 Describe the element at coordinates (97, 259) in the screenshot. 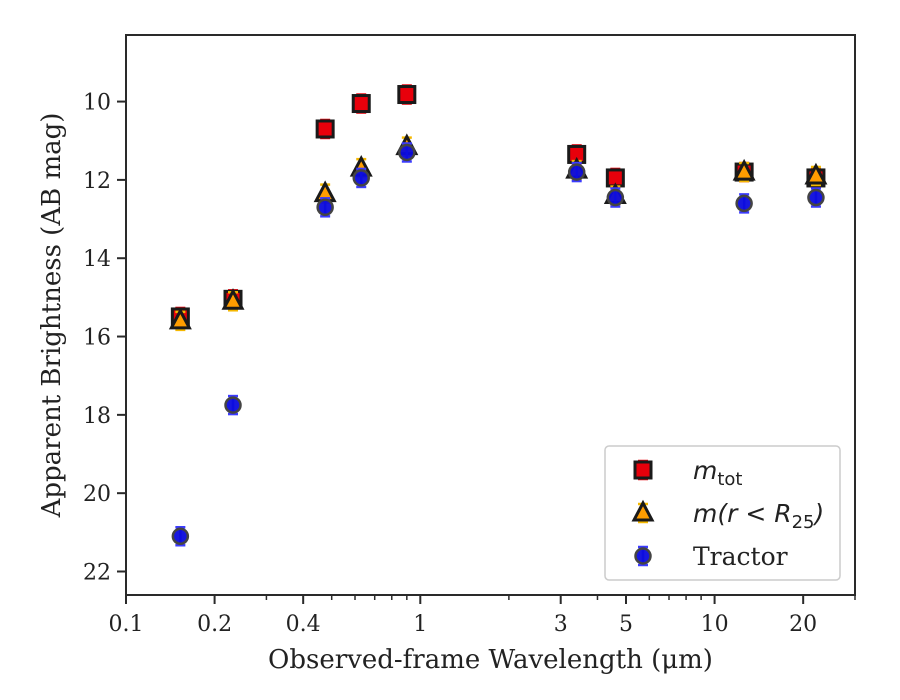

I see `y-tick-label: 14` at that location.